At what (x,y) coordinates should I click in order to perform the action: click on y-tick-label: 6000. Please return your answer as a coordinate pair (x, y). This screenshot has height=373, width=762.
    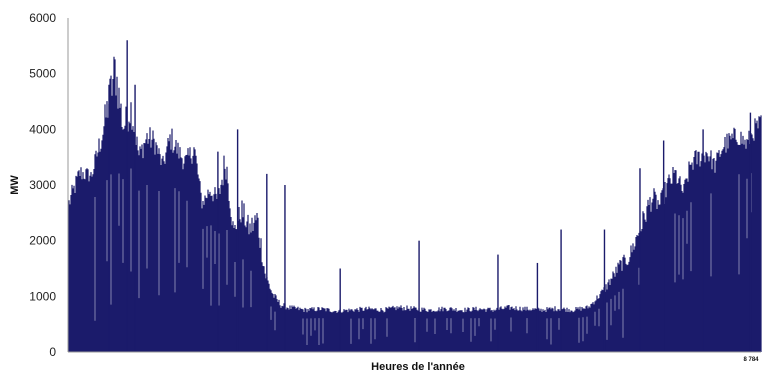
    Looking at the image, I should click on (42, 18).